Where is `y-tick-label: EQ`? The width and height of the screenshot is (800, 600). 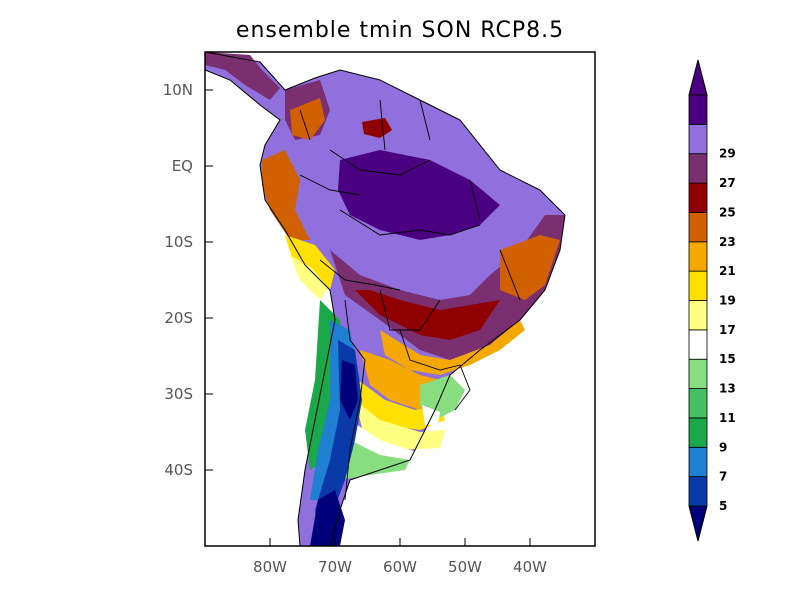
y-tick-label: EQ is located at coordinates (182, 166).